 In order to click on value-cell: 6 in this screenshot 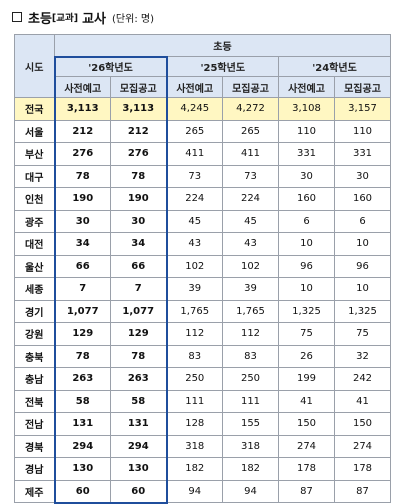, I will do `click(306, 221)`.